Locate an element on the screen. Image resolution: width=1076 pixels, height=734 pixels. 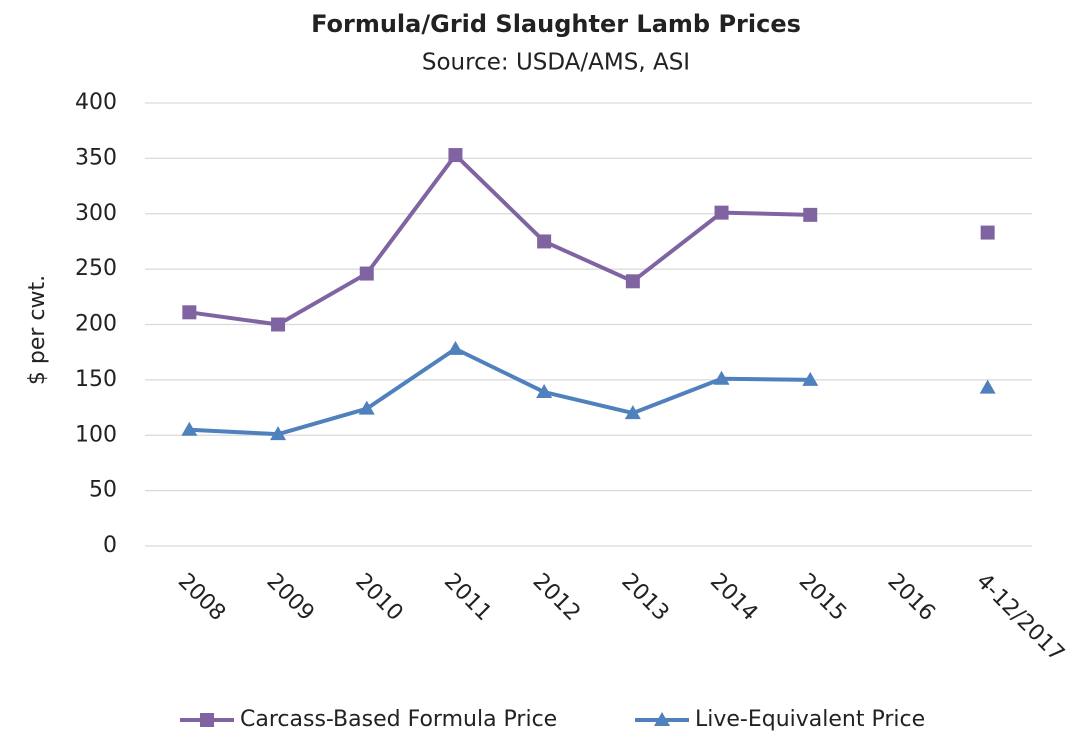
x-tick-label: 2011 is located at coordinates (467, 597).